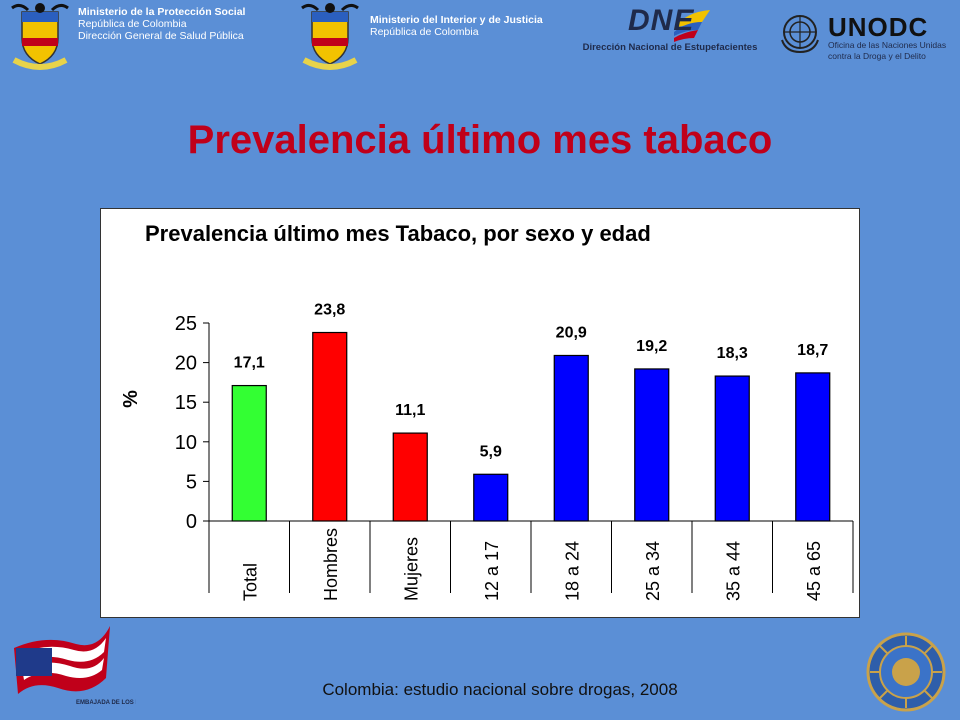 The width and height of the screenshot is (960, 720). I want to click on value-label: 23,8, so click(329, 310).